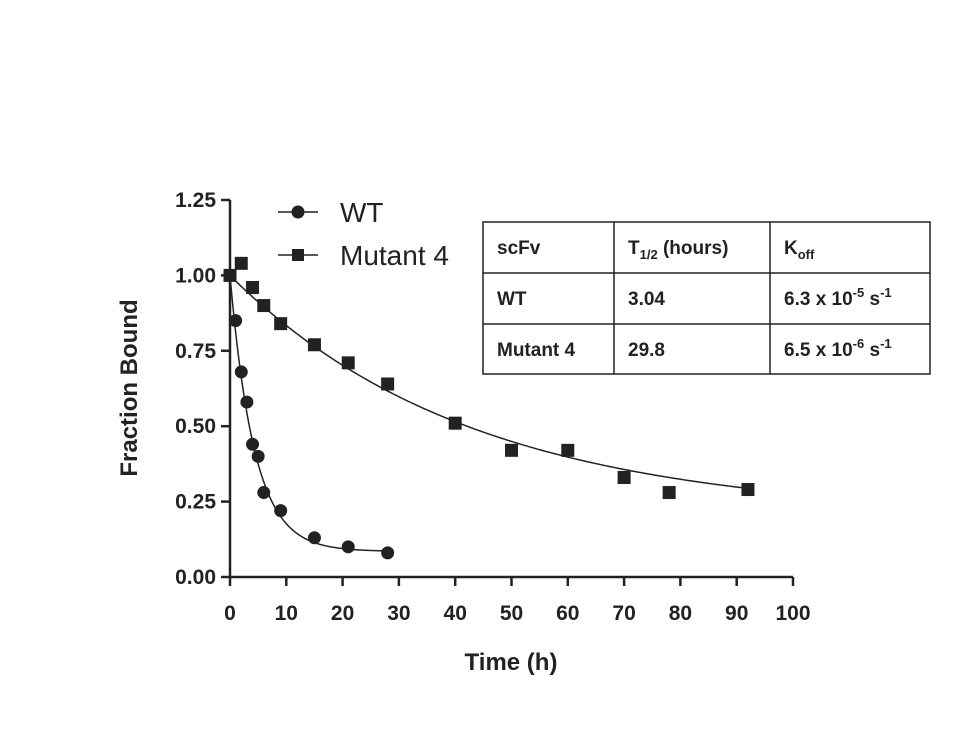 The height and width of the screenshot is (737, 958). I want to click on legend-item-wt: WT, so click(331, 212).